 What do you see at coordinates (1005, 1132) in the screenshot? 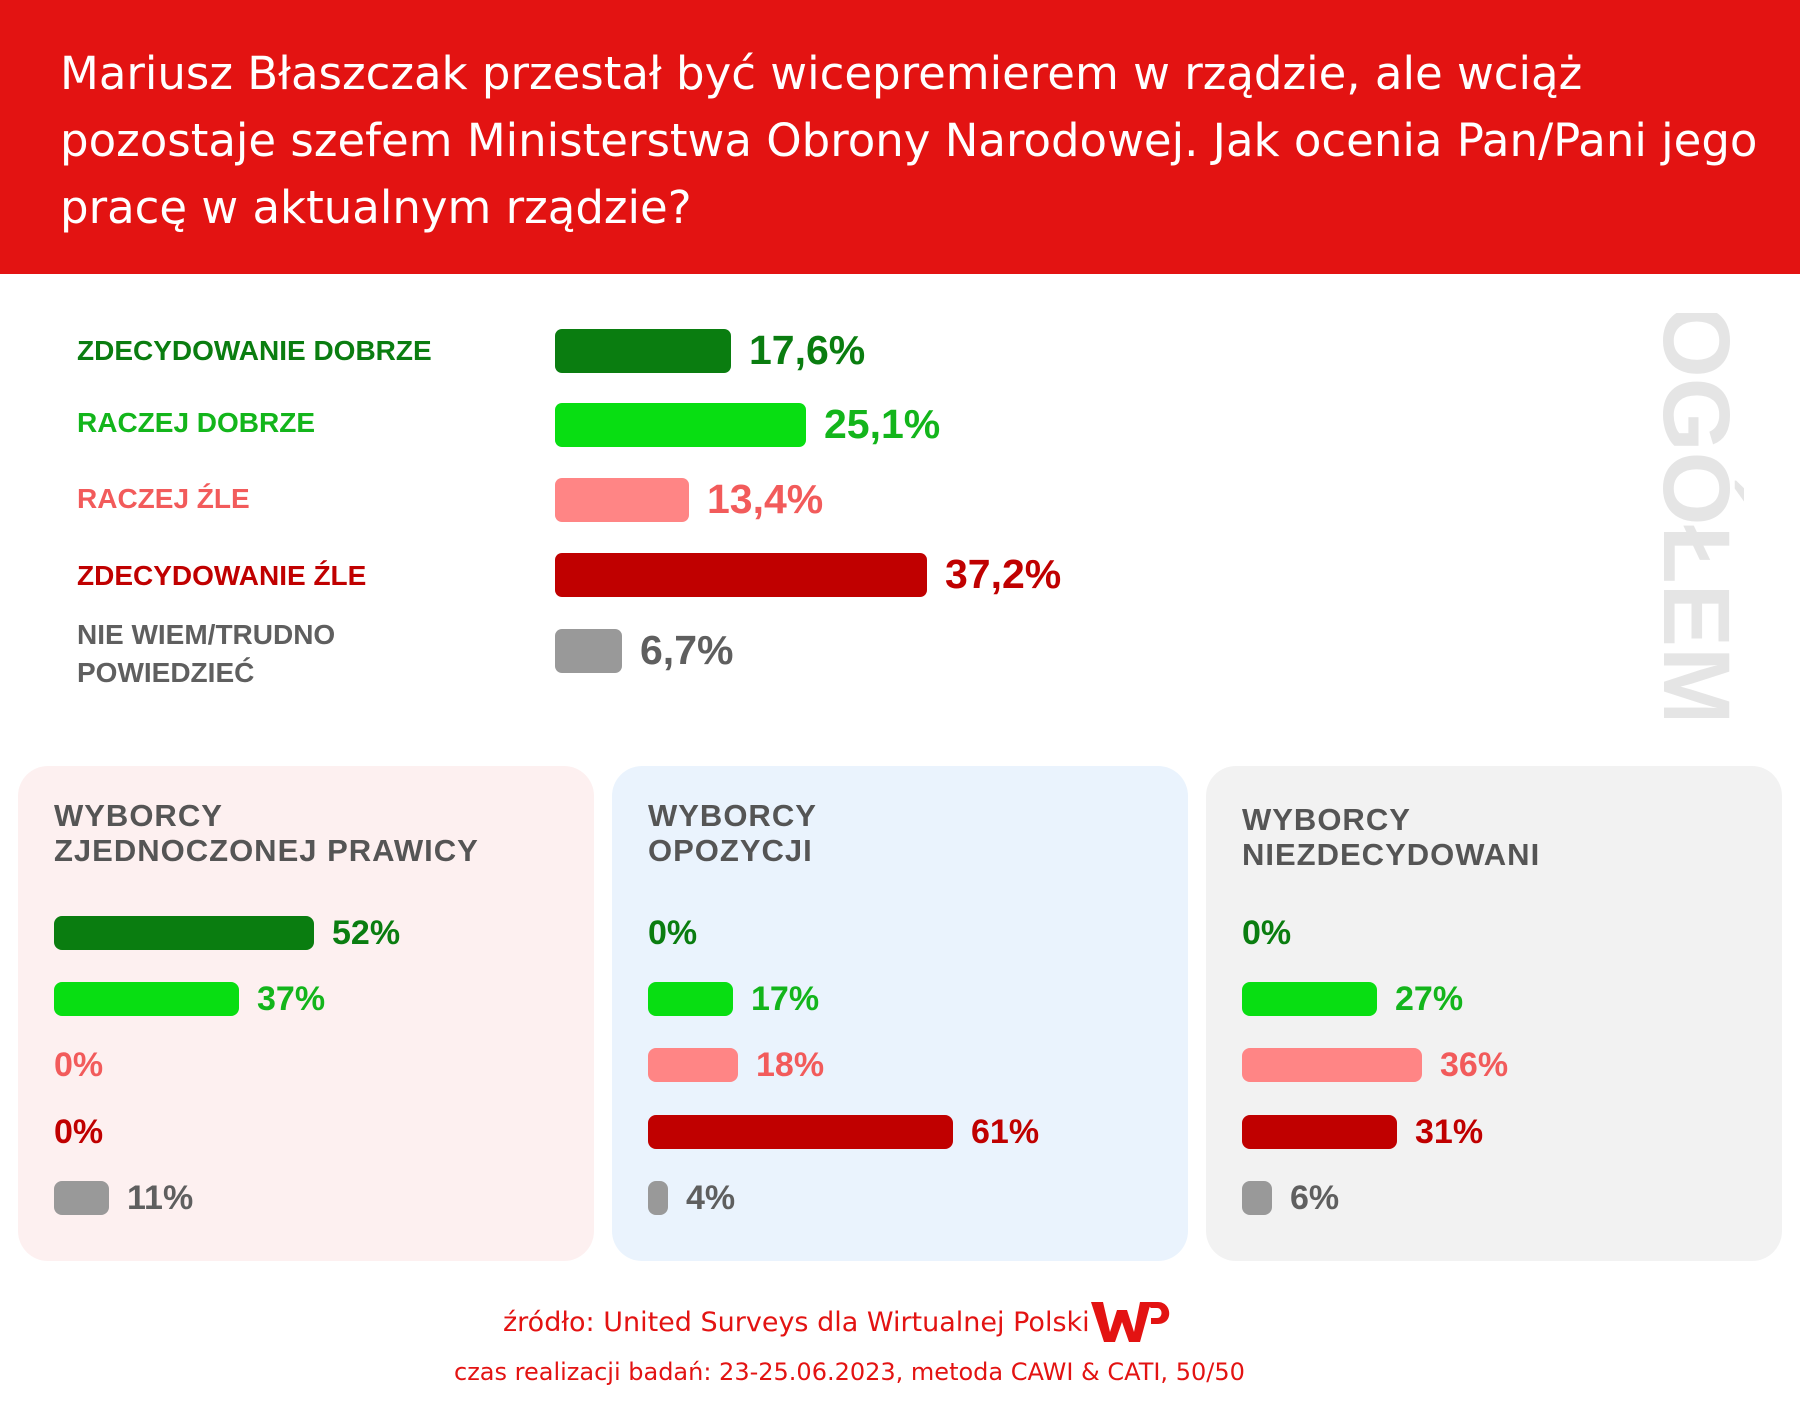
I see `value-label-zdecydowanie-zle: 61%` at bounding box center [1005, 1132].